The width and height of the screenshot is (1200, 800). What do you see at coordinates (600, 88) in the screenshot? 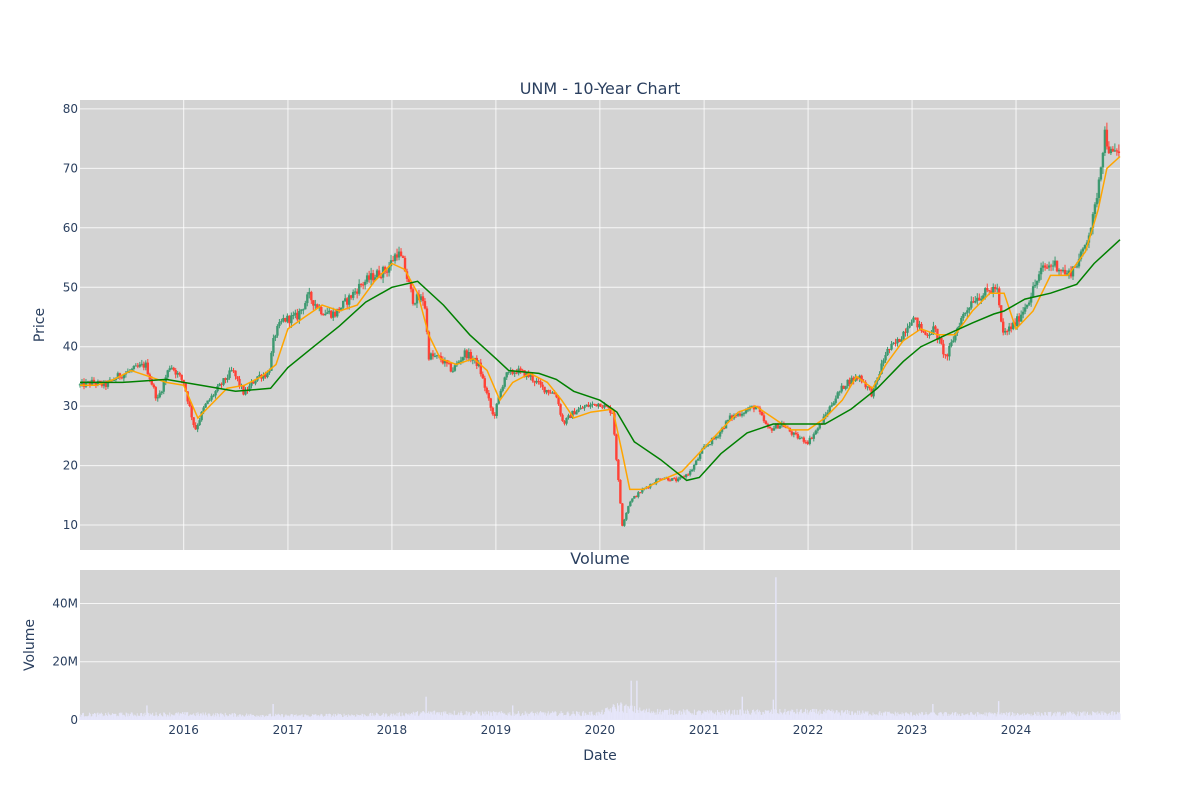
I see `price-chart-title: UNM - 10-Year Chart` at bounding box center [600, 88].